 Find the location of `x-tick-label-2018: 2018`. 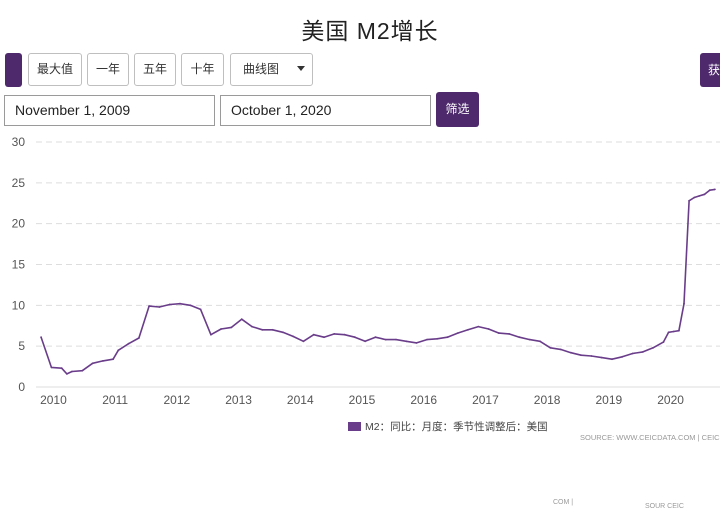

x-tick-label-2018: 2018 is located at coordinates (547, 400).